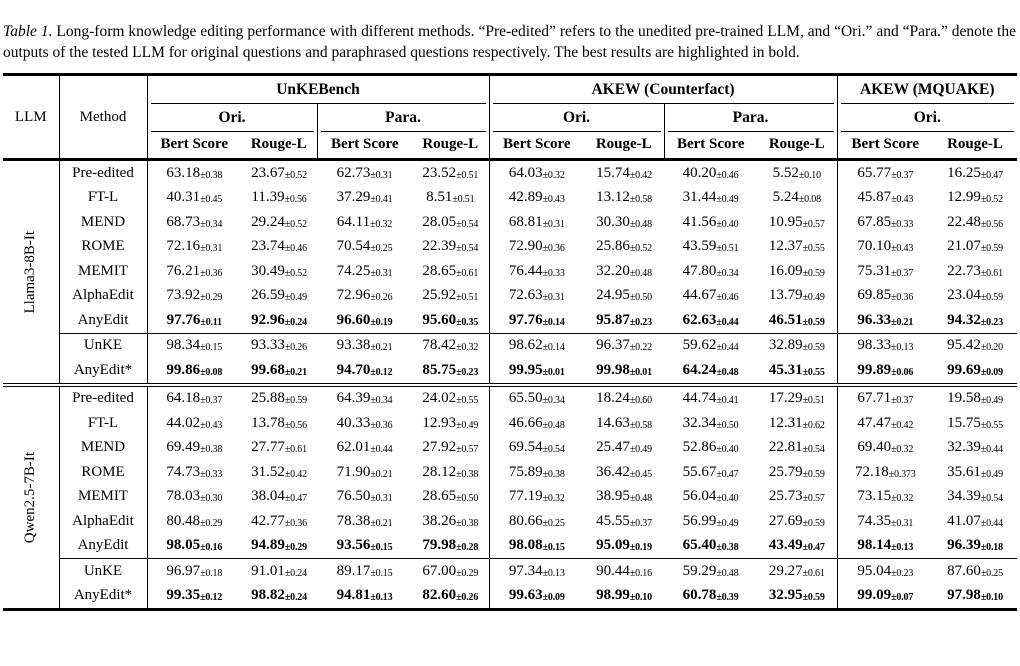  Describe the element at coordinates (183, 471) in the screenshot. I see `score-value: 74.73` at that location.